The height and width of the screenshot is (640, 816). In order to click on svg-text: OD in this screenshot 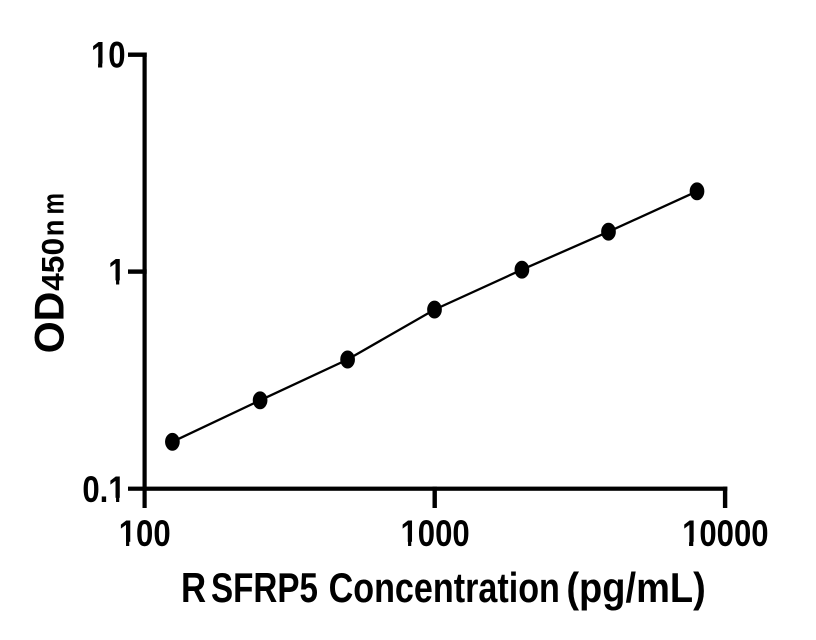, I will do `click(48, 323)`.